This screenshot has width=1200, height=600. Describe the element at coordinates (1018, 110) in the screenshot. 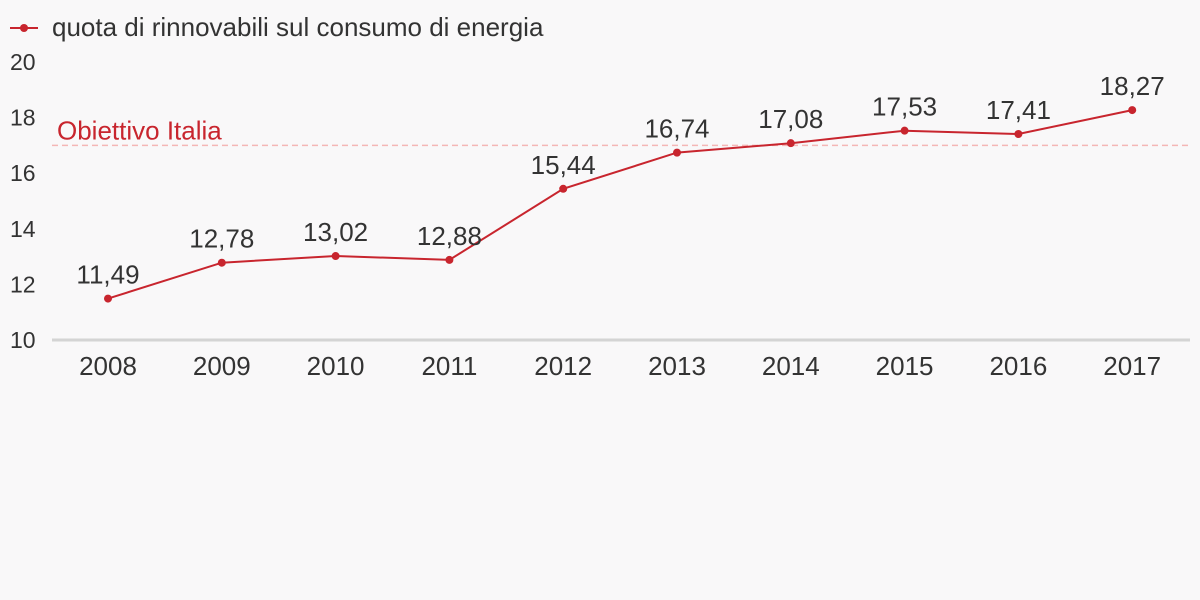

I see `data-label: 17,41` at that location.